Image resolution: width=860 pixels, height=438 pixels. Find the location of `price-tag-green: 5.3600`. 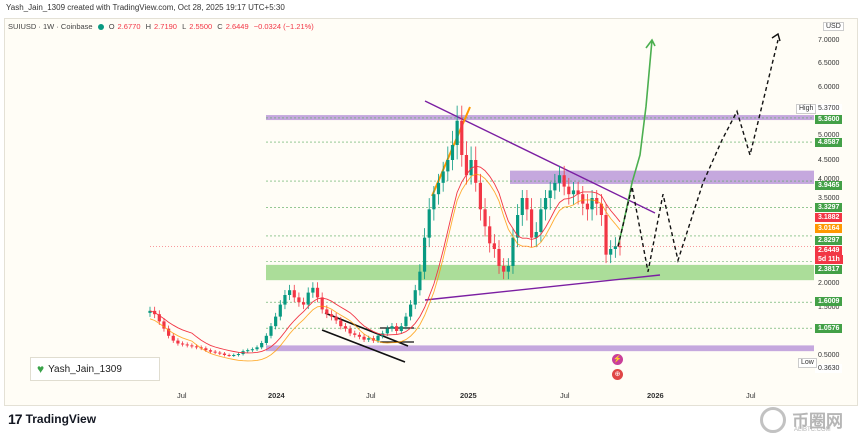

price-tag-green: 5.3600 is located at coordinates (829, 119).